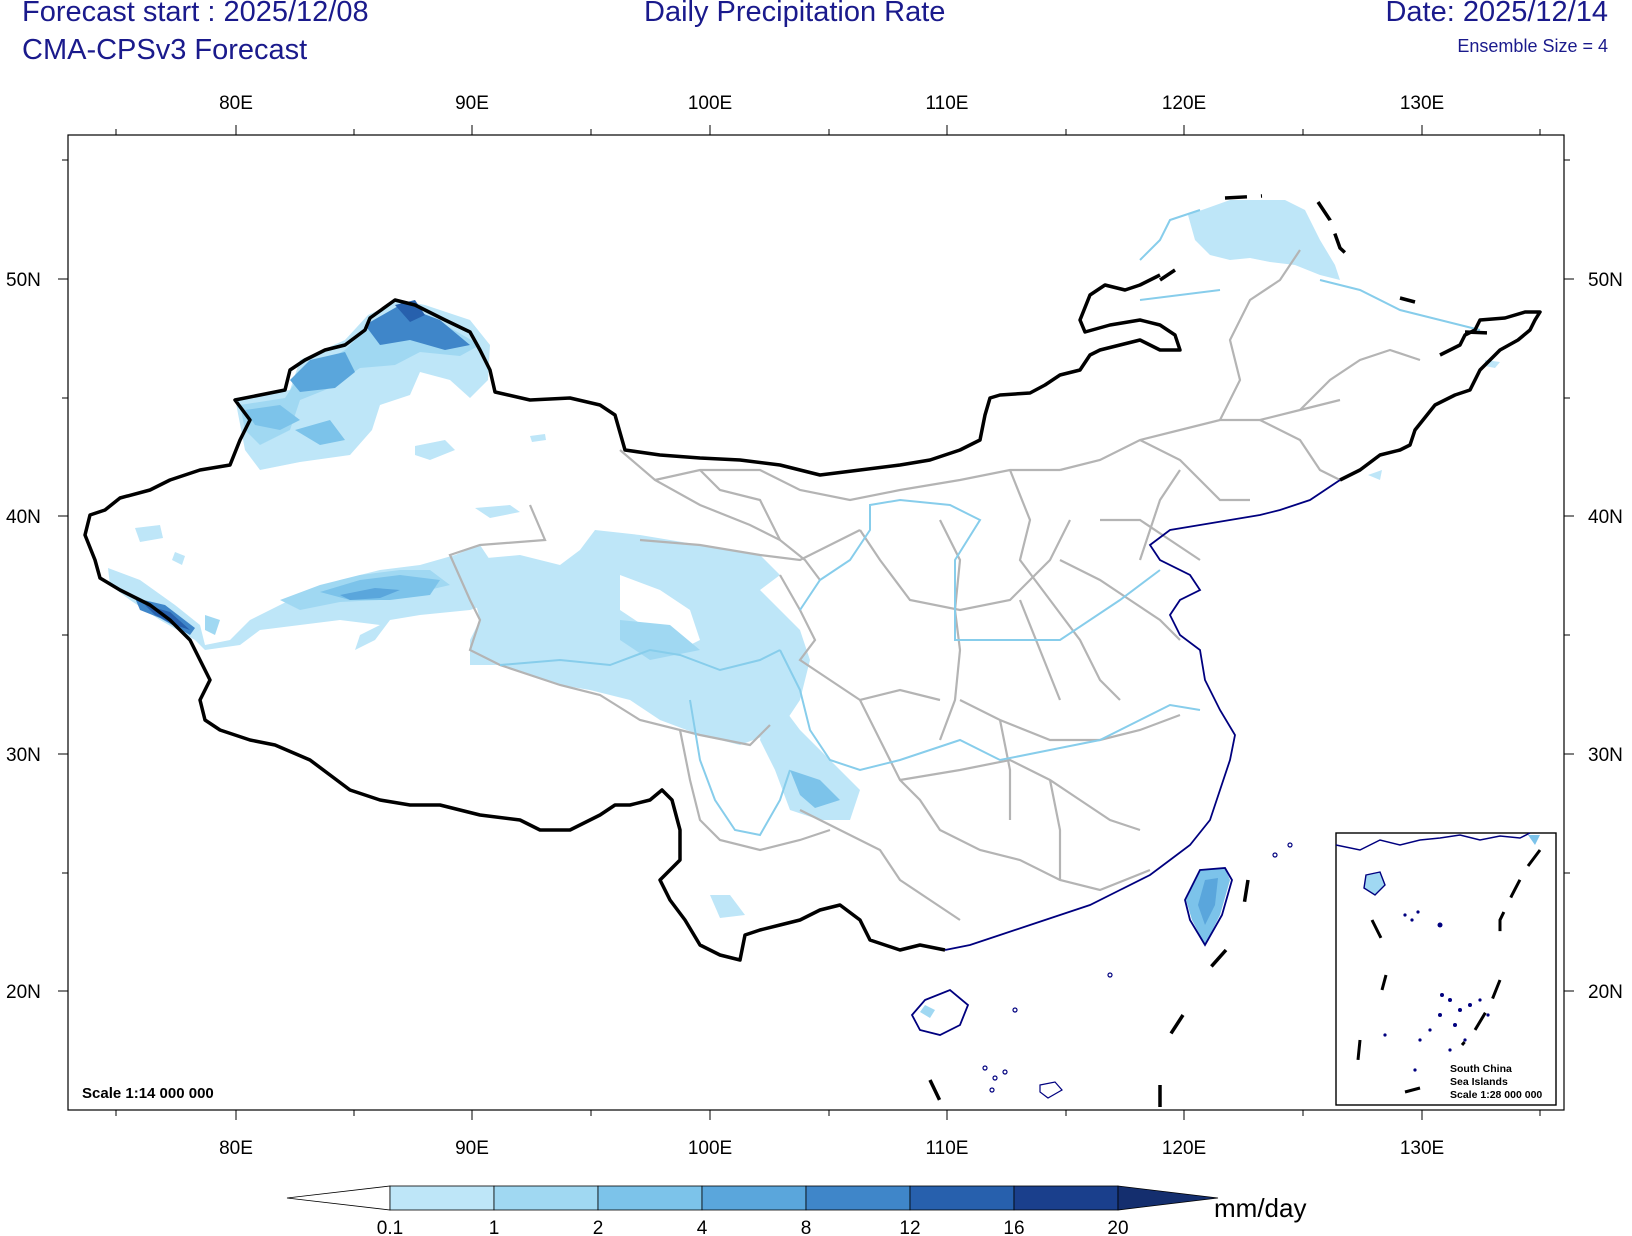  What do you see at coordinates (148, 1093) in the screenshot?
I see `map-scale-label: Scale 1:14 000 000` at bounding box center [148, 1093].